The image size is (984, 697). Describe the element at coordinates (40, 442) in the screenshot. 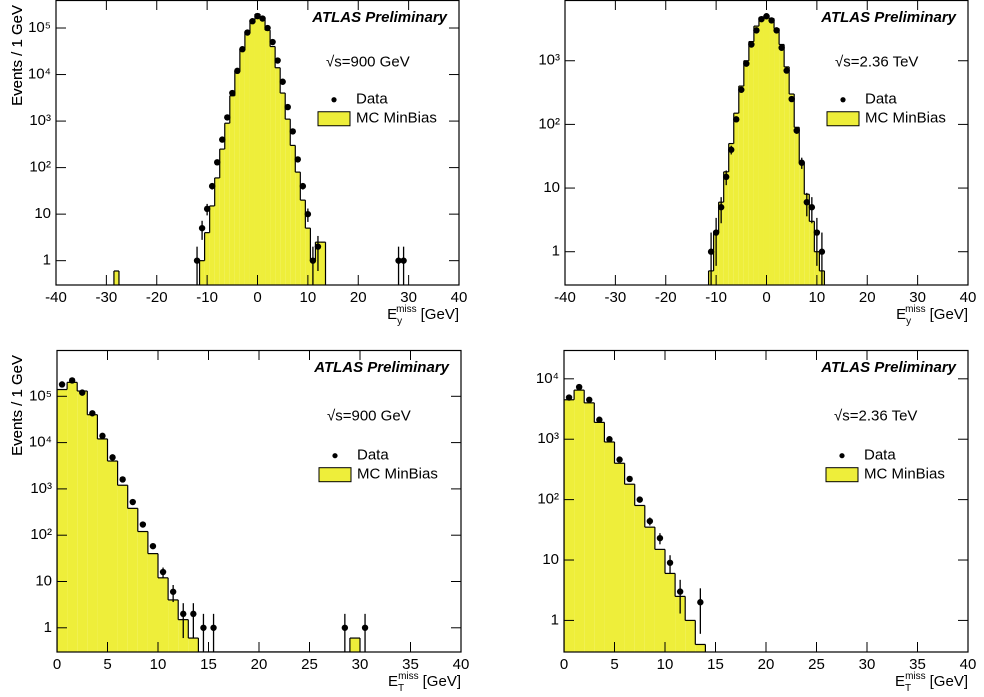

I see `y-tick-label: 10⁴` at that location.